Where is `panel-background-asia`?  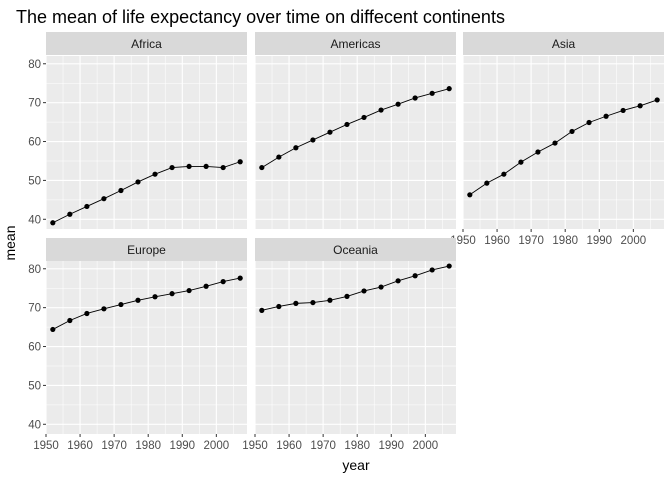 panel-background-asia is located at coordinates (563, 142).